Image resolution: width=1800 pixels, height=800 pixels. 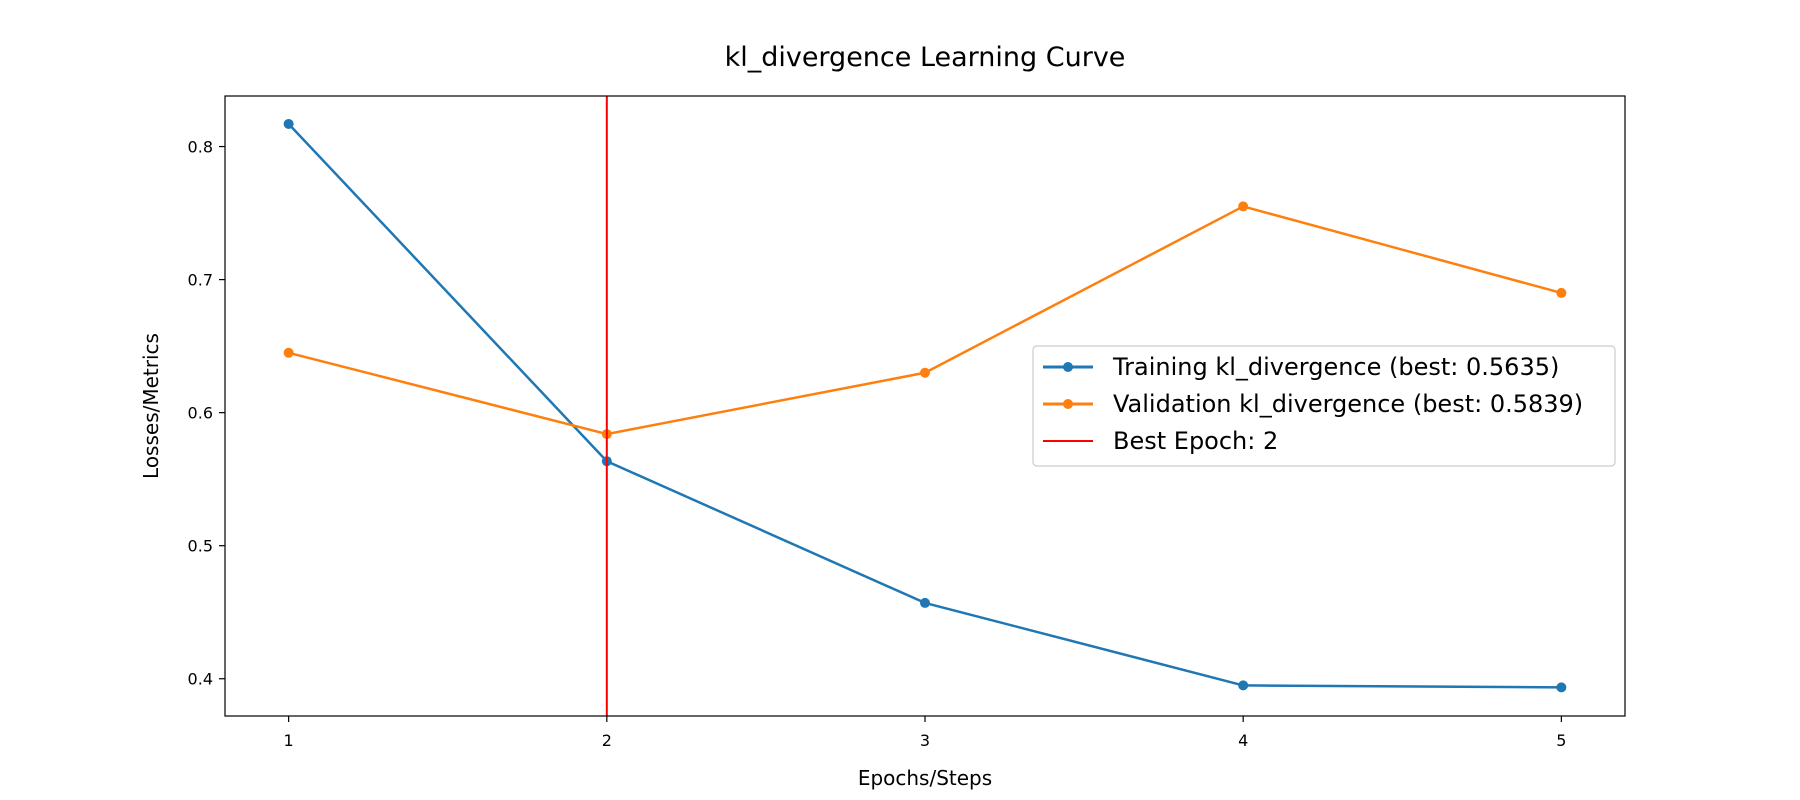 What do you see at coordinates (1195, 441) in the screenshot?
I see `legend-best-epoch-label: Best Epoch: 2` at bounding box center [1195, 441].